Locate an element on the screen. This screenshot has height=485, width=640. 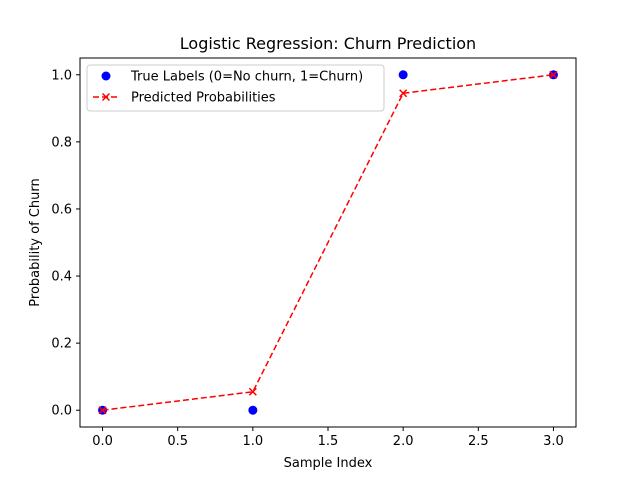
y-tick-label: 1.0 is located at coordinates (61, 75).